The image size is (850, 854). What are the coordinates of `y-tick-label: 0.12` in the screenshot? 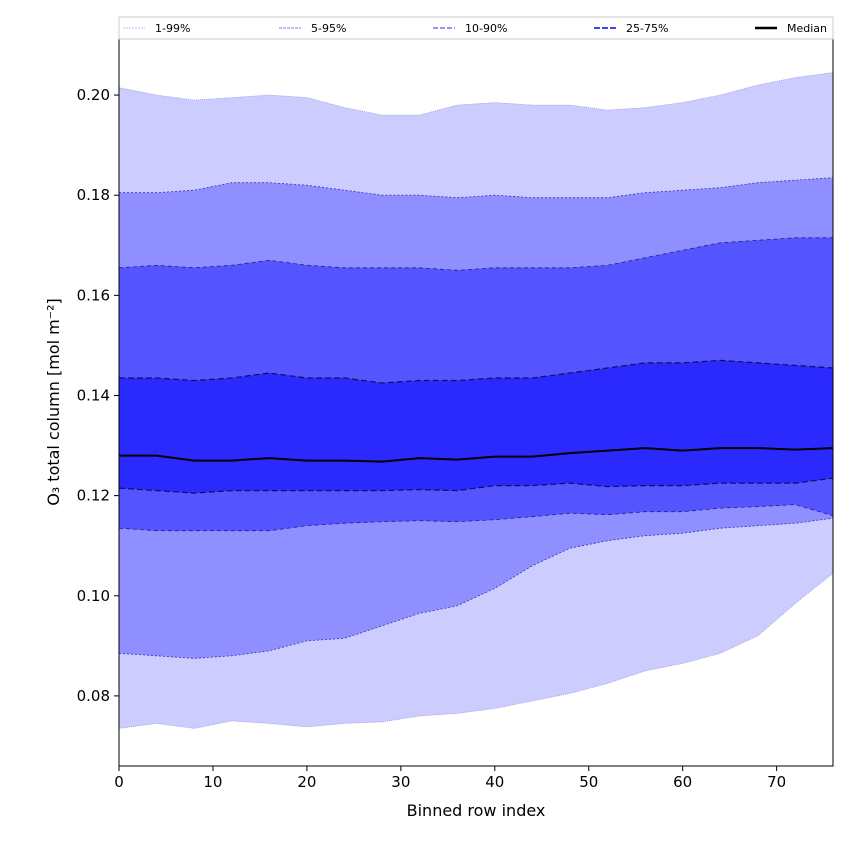 It's located at (93, 496).